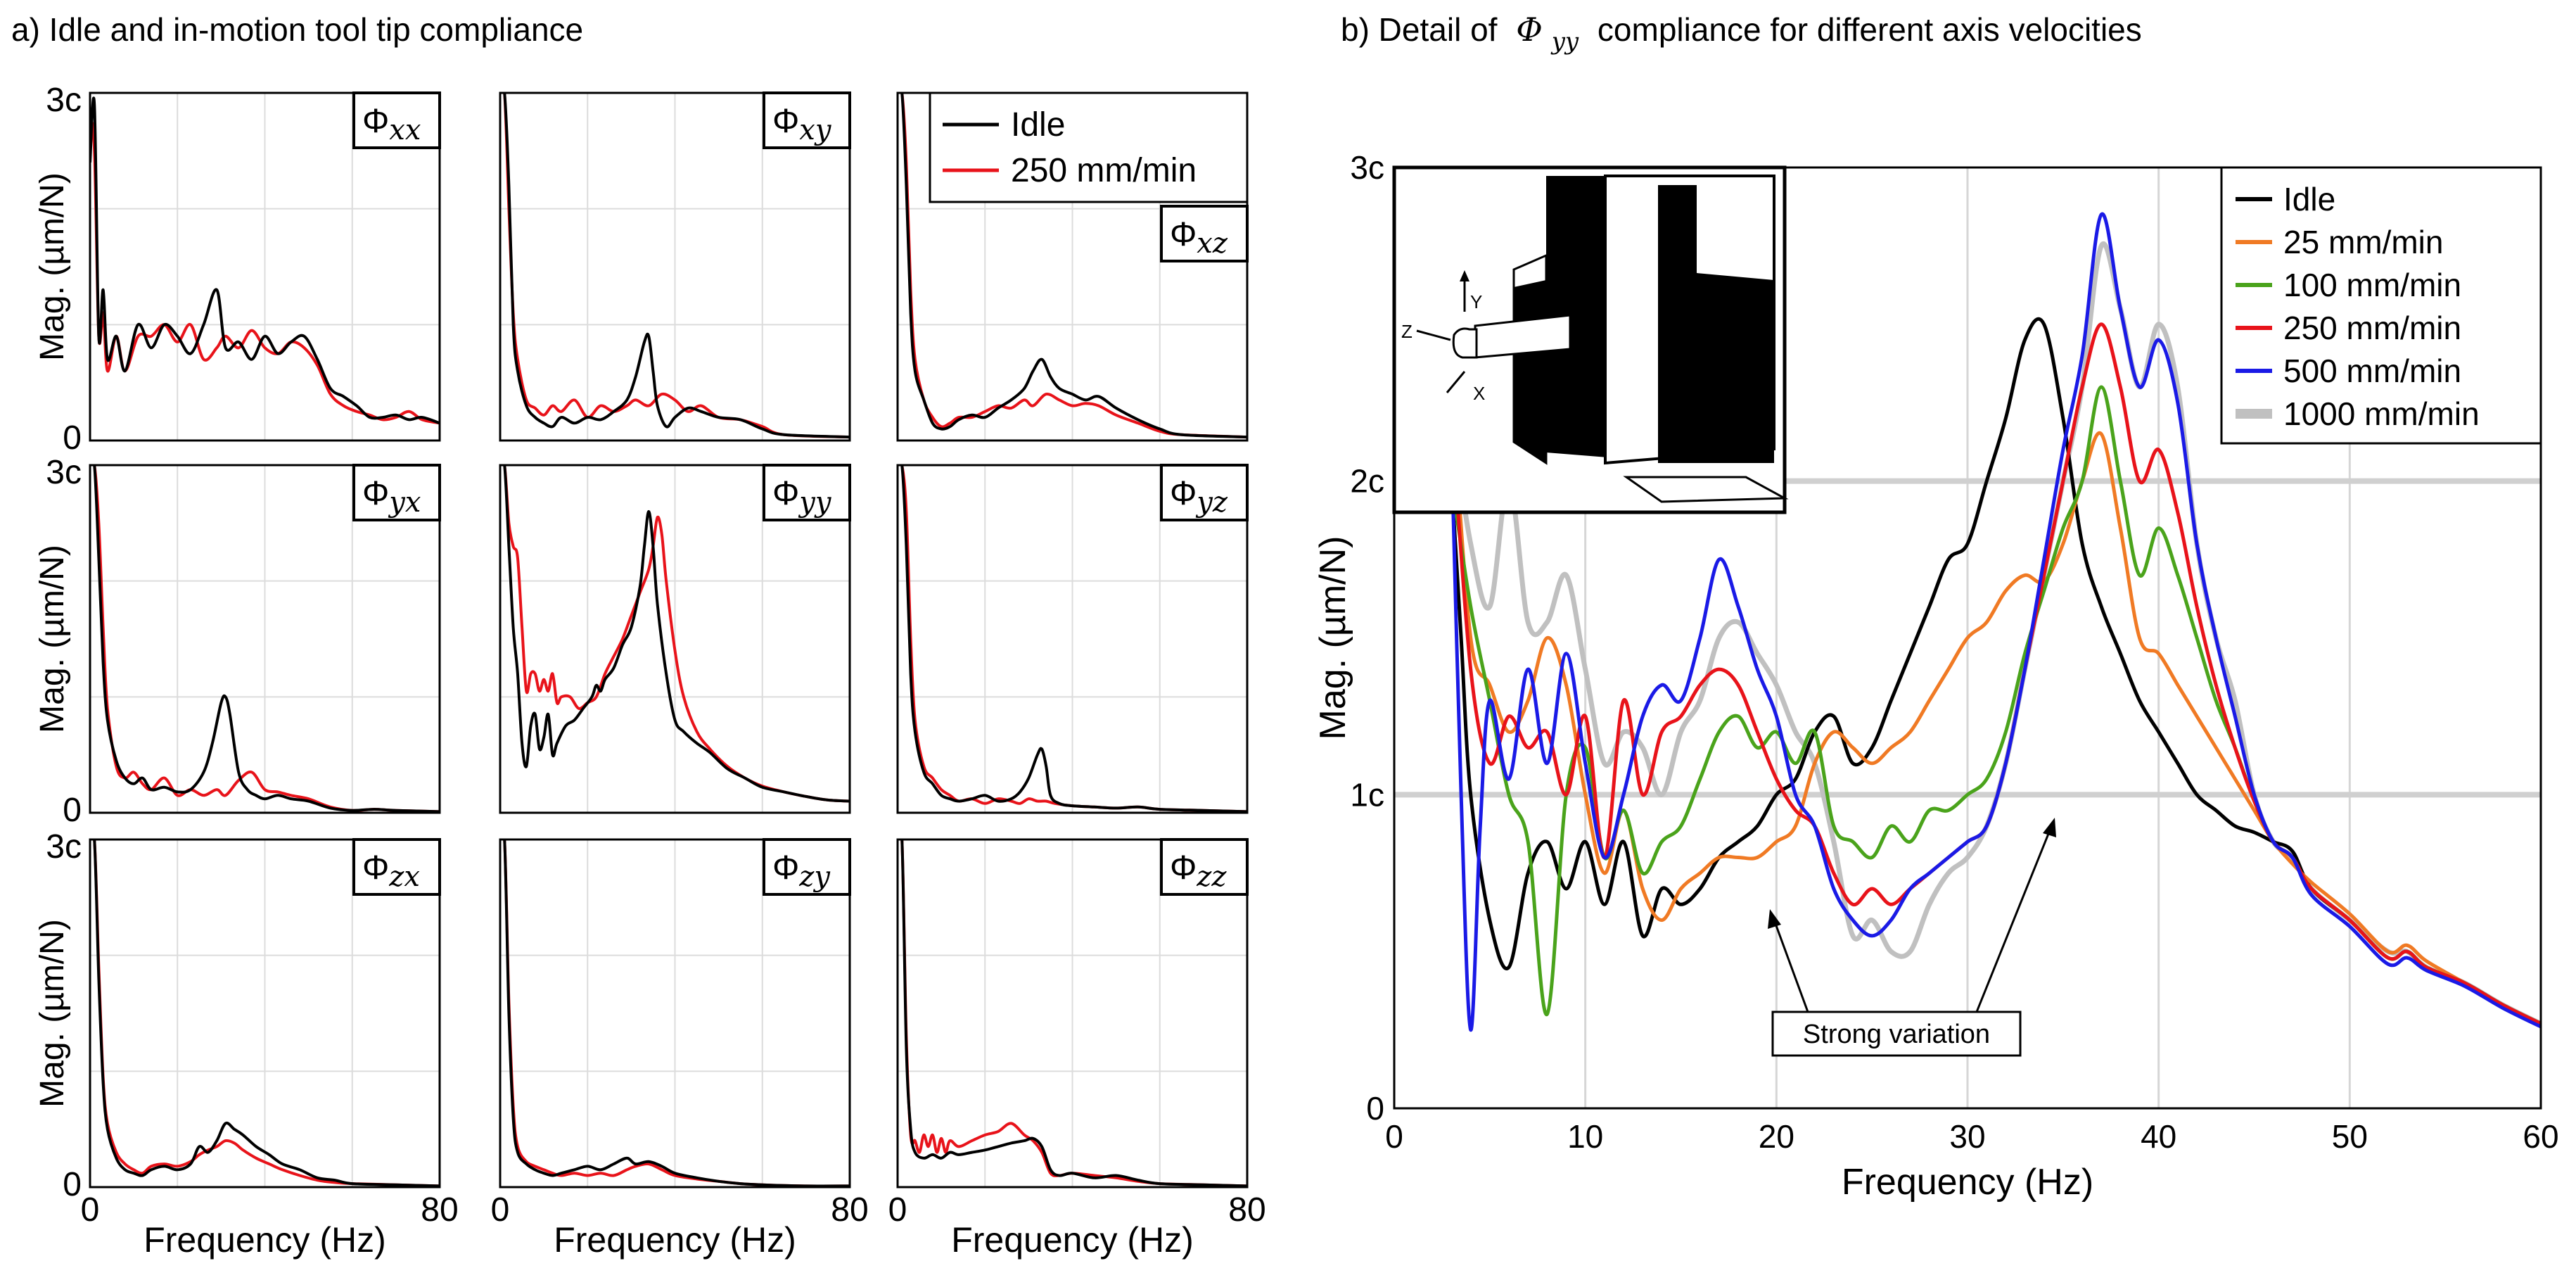 This screenshot has width=2576, height=1280. I want to click on x-tick-label: 60, so click(2540, 1136).